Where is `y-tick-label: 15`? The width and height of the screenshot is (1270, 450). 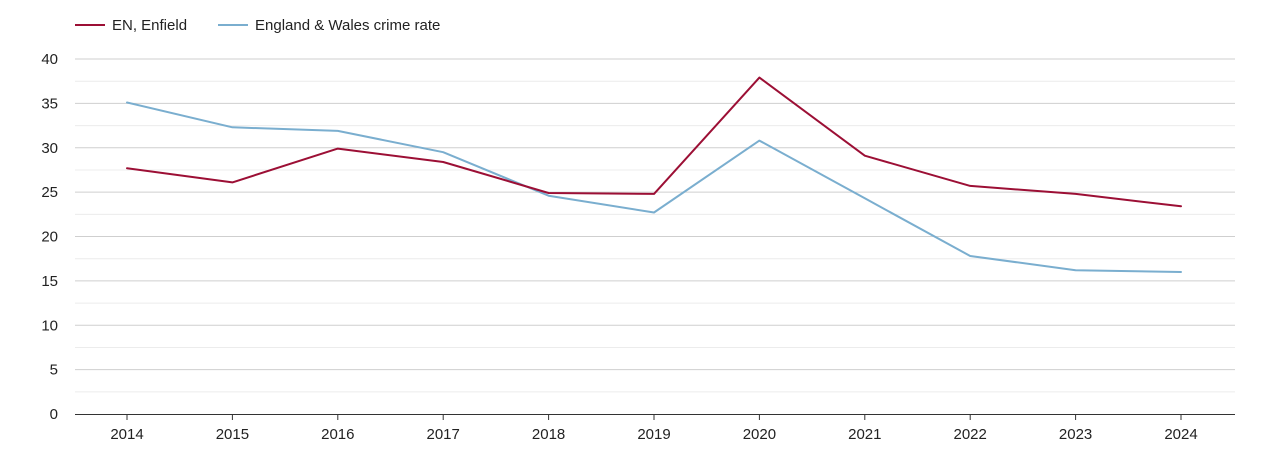 y-tick-label: 15 is located at coordinates (49, 281).